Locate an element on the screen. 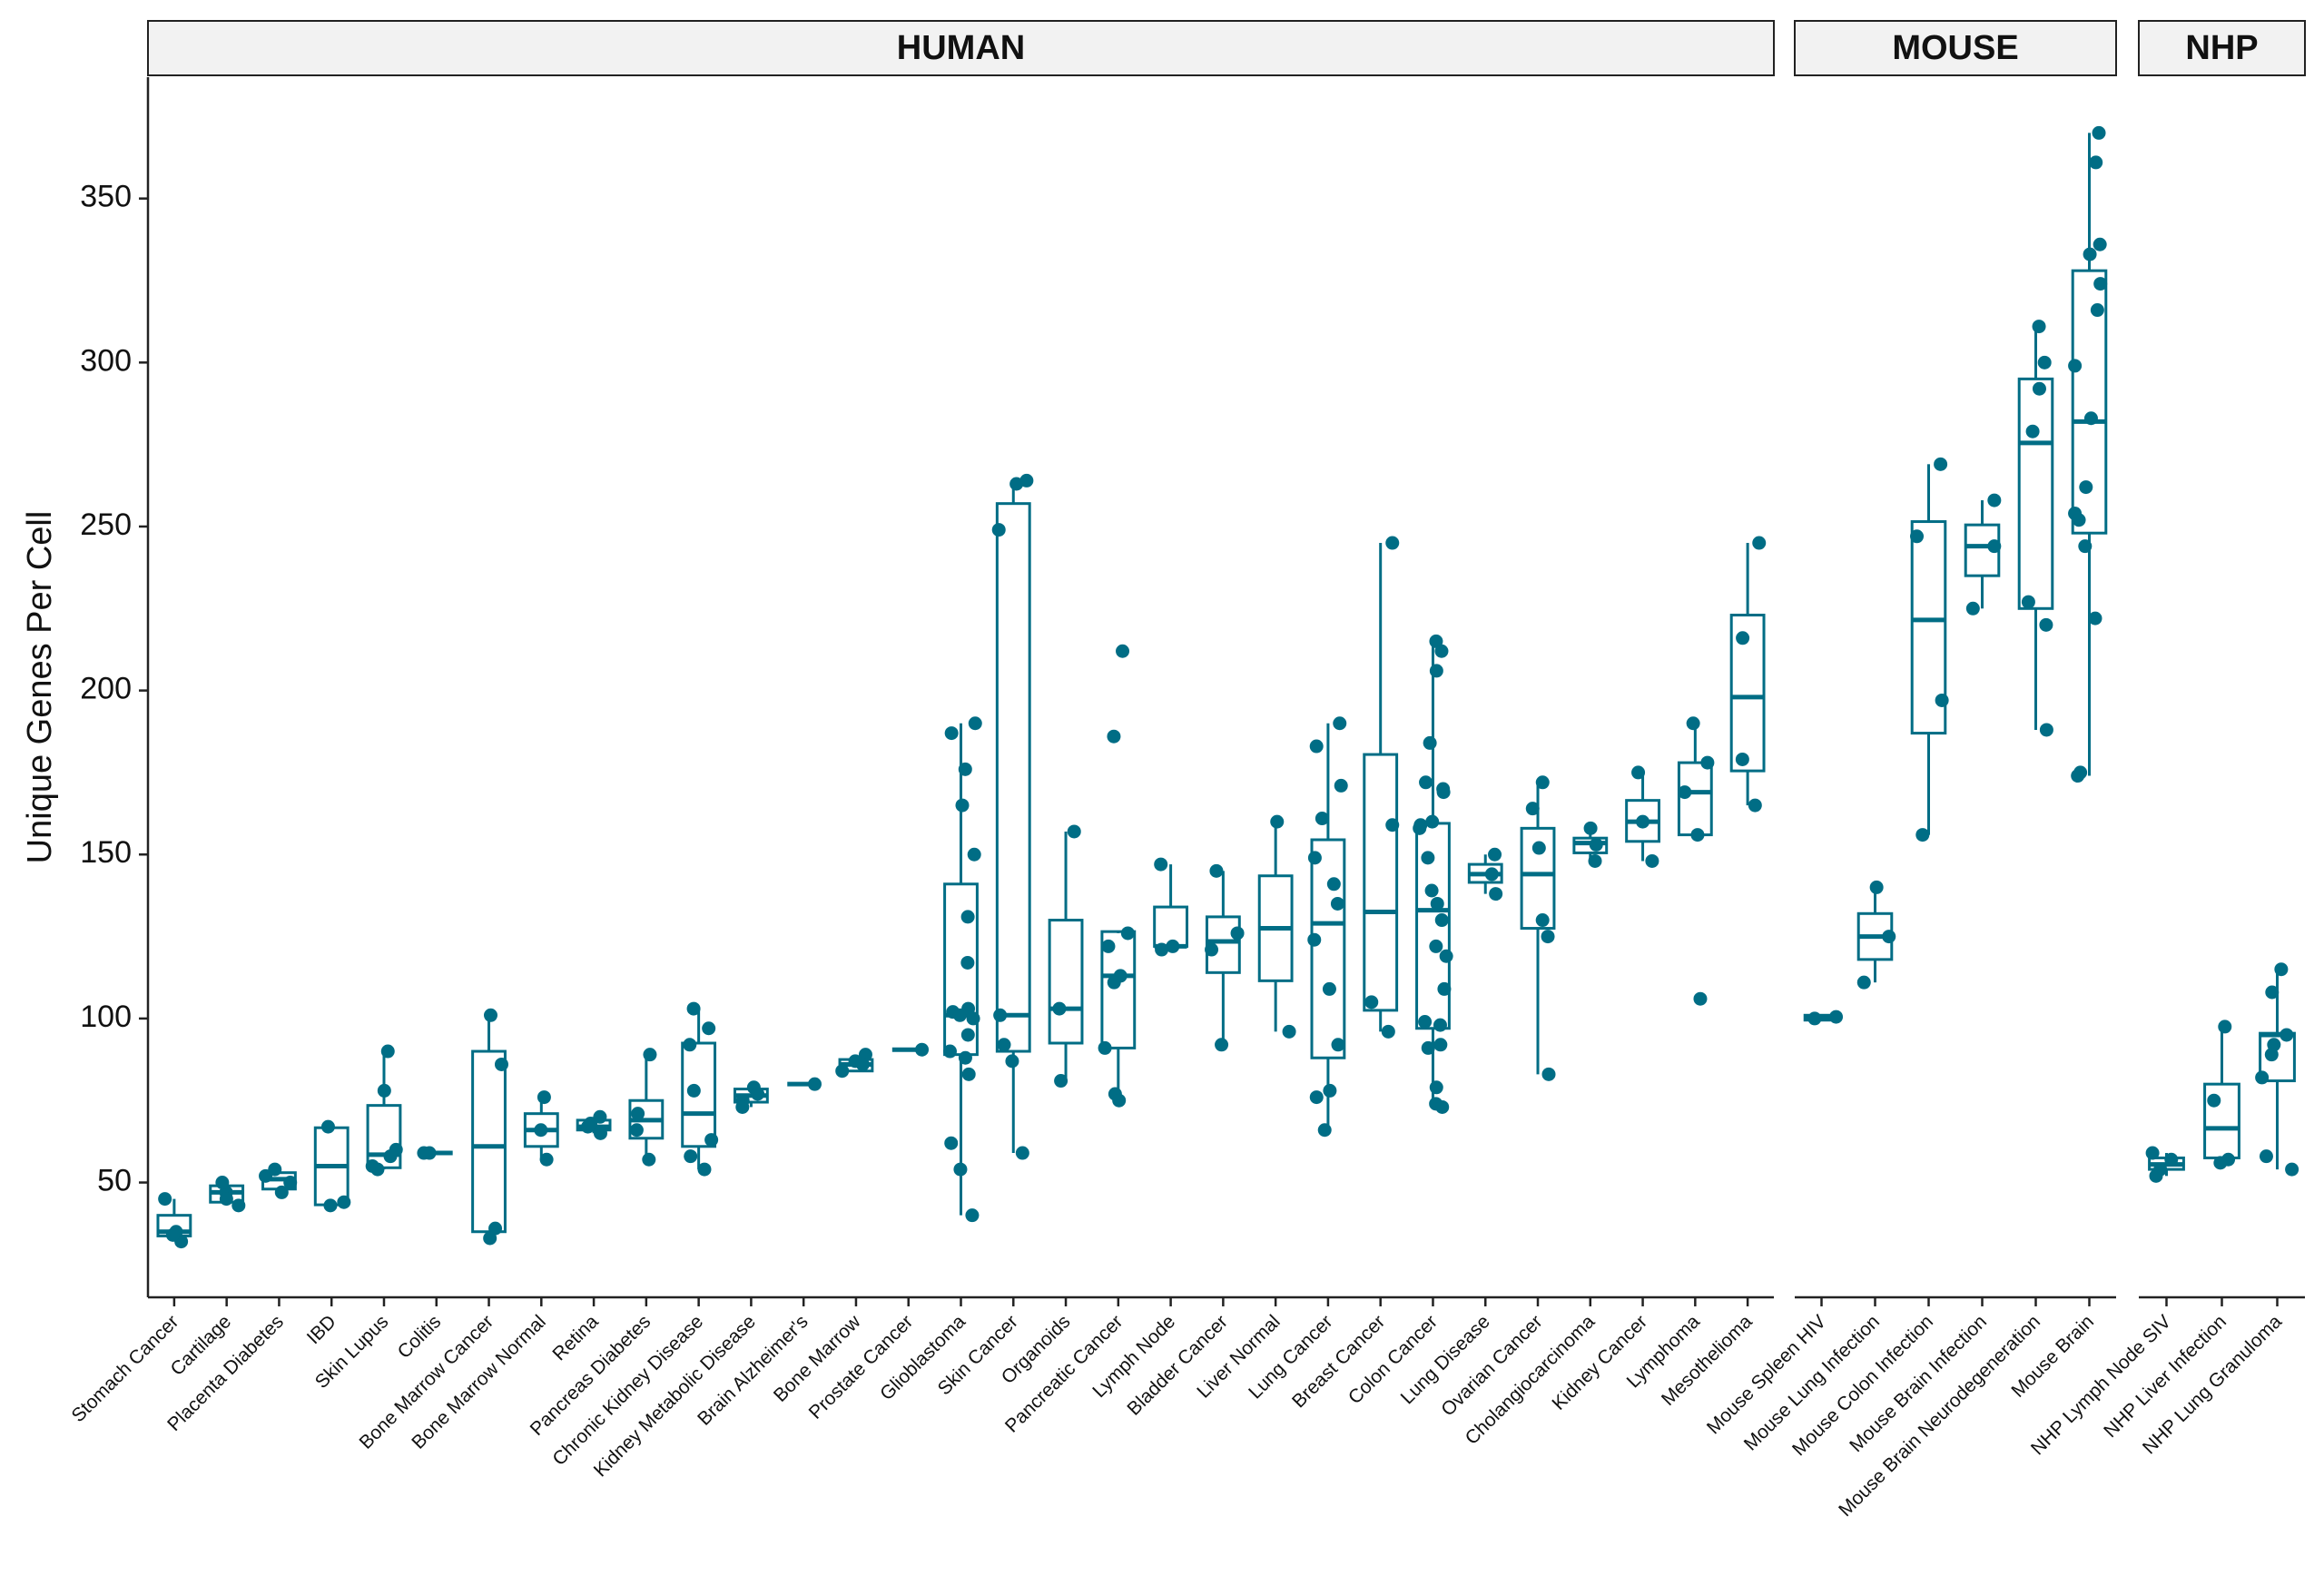  x-tick-label: Stomach Cancer is located at coordinates (125, 1369).